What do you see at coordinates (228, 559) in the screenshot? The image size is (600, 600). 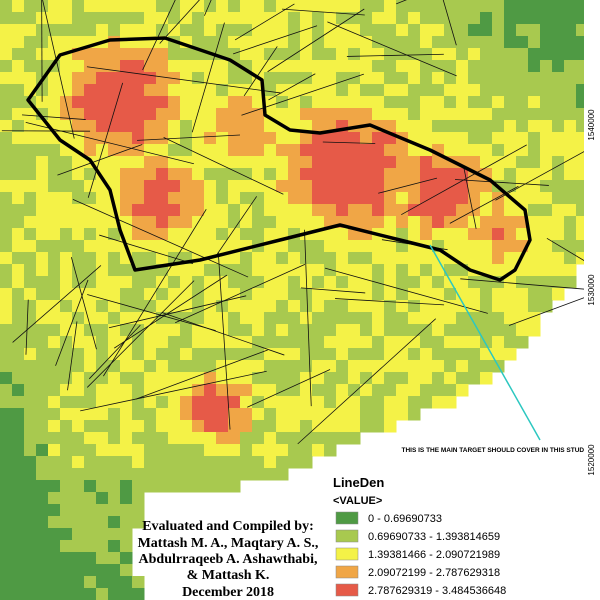 I see `credit-line: Abdulrraqeeb A. Ashawthabi,` at bounding box center [228, 559].